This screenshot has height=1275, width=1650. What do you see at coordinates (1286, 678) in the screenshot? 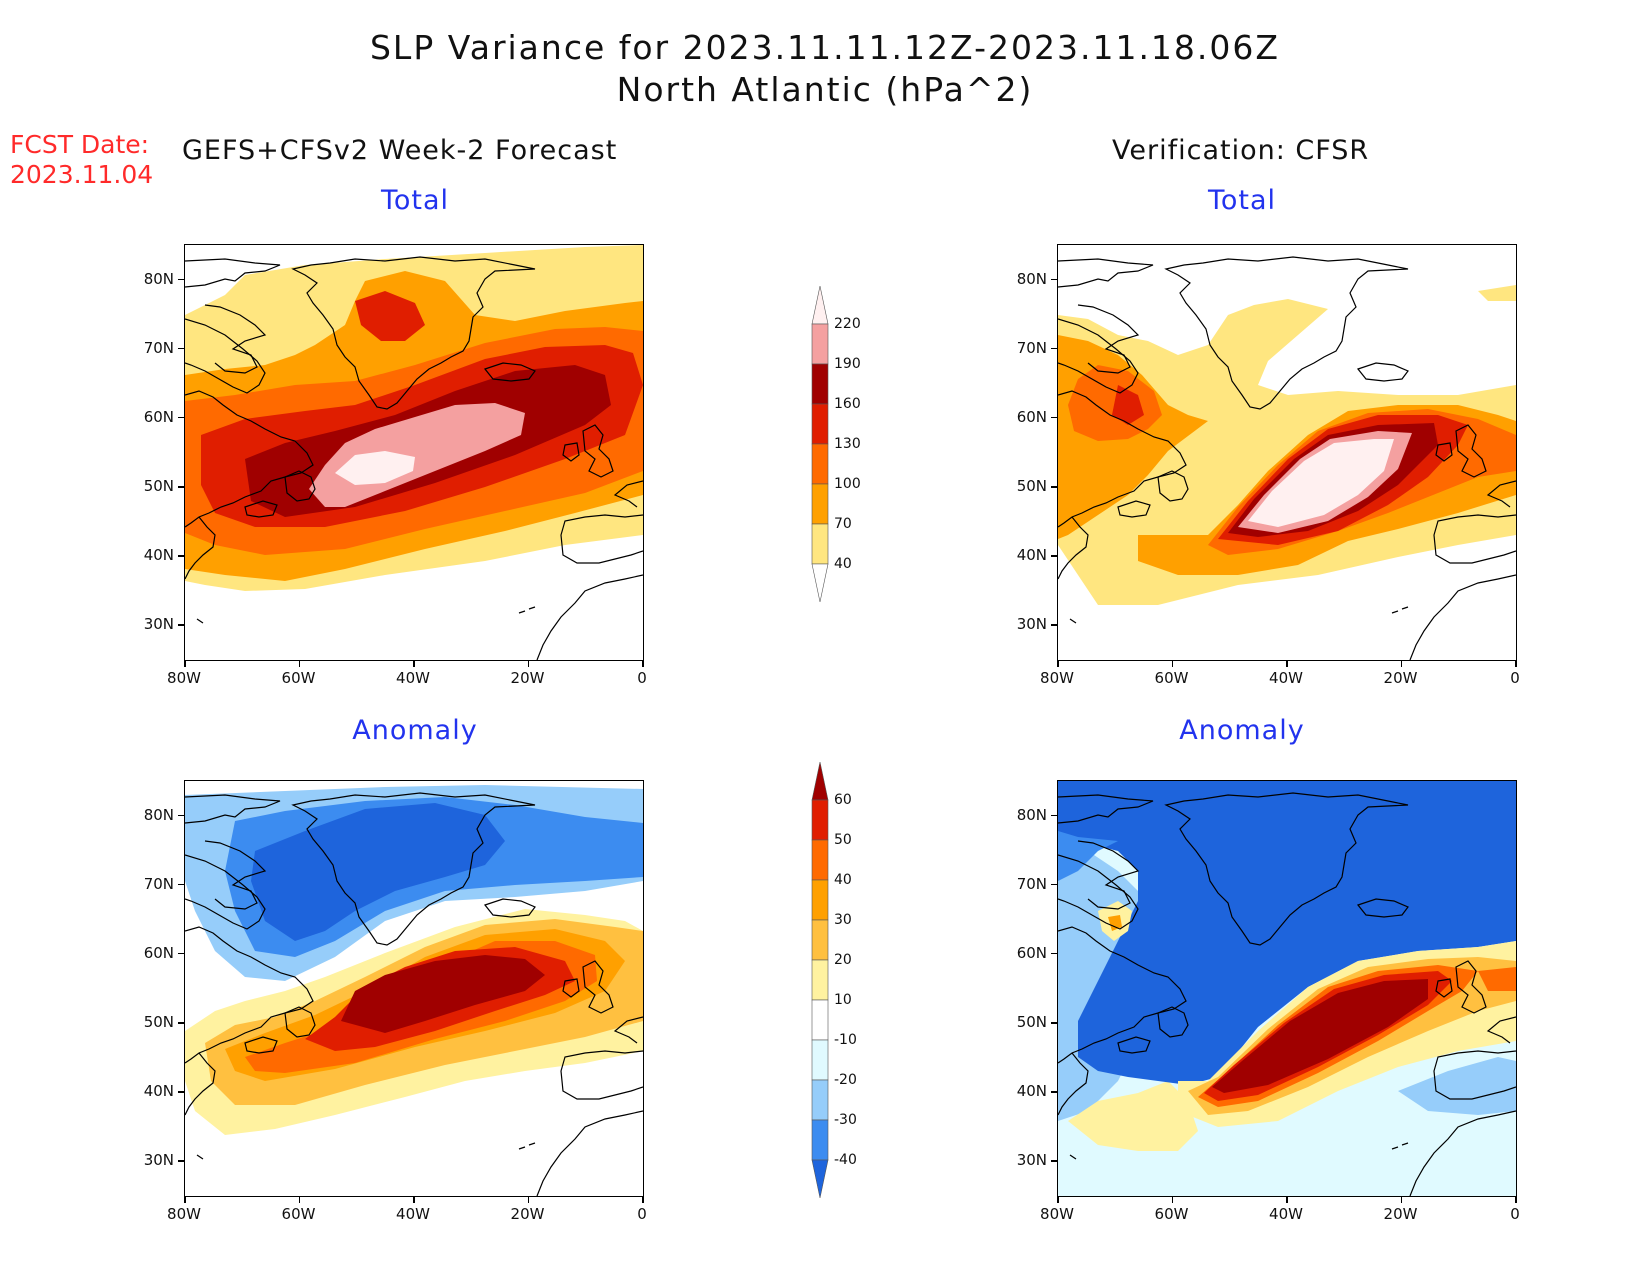
I see `lon-tick-label: 40W` at bounding box center [1286, 678].